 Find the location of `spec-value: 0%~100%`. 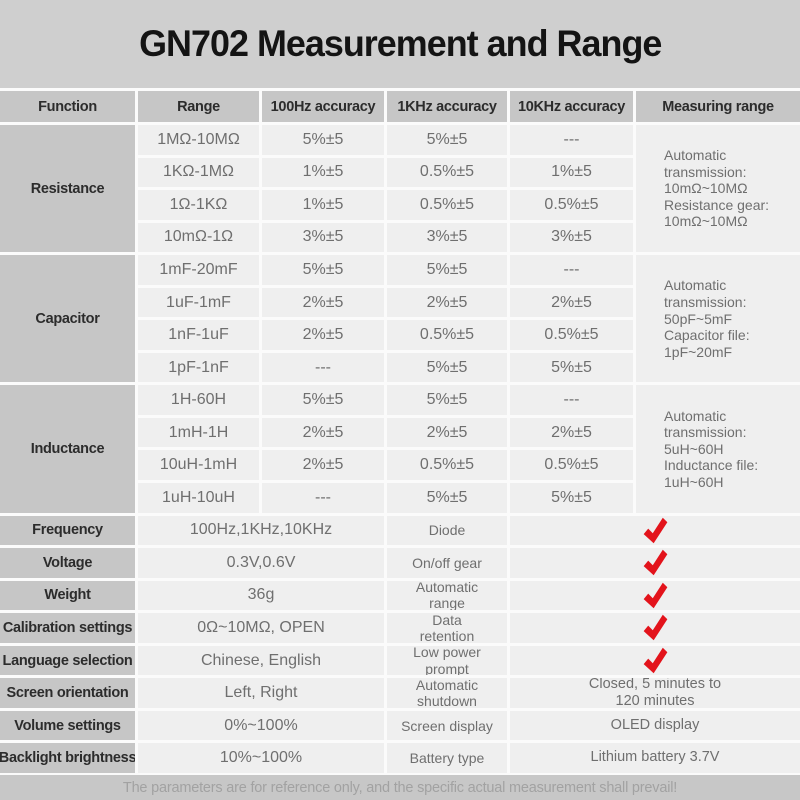

spec-value: 0%~100% is located at coordinates (261, 725).